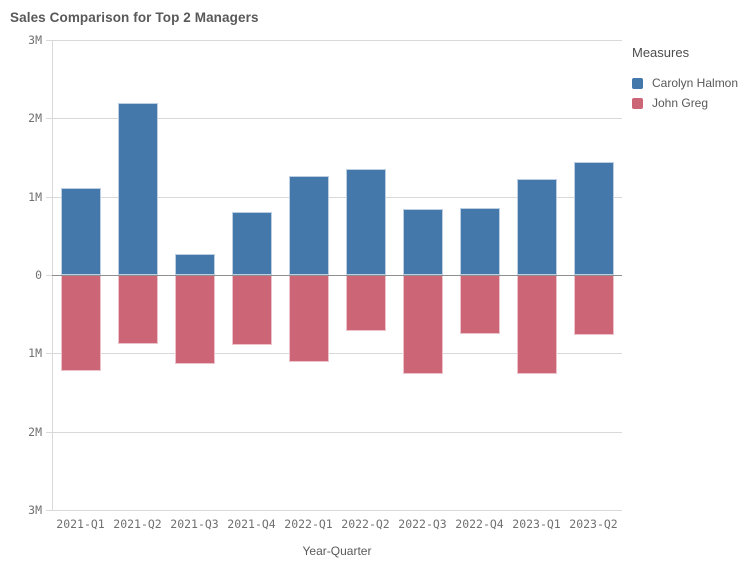  Describe the element at coordinates (251, 524) in the screenshot. I see `x-tick-label: 2021-Q4` at that location.